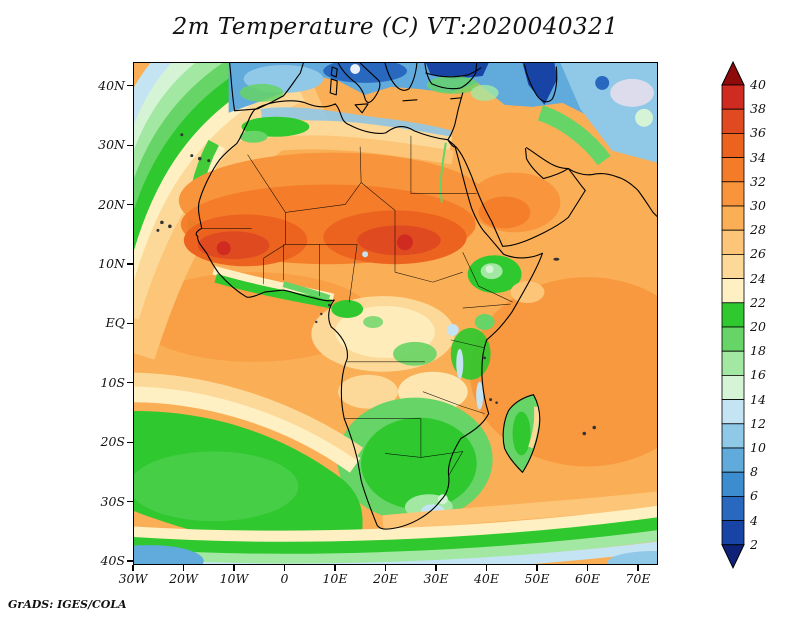 The width and height of the screenshot is (800, 618). I want to click on colorbar-tick-label: 20, so click(758, 326).